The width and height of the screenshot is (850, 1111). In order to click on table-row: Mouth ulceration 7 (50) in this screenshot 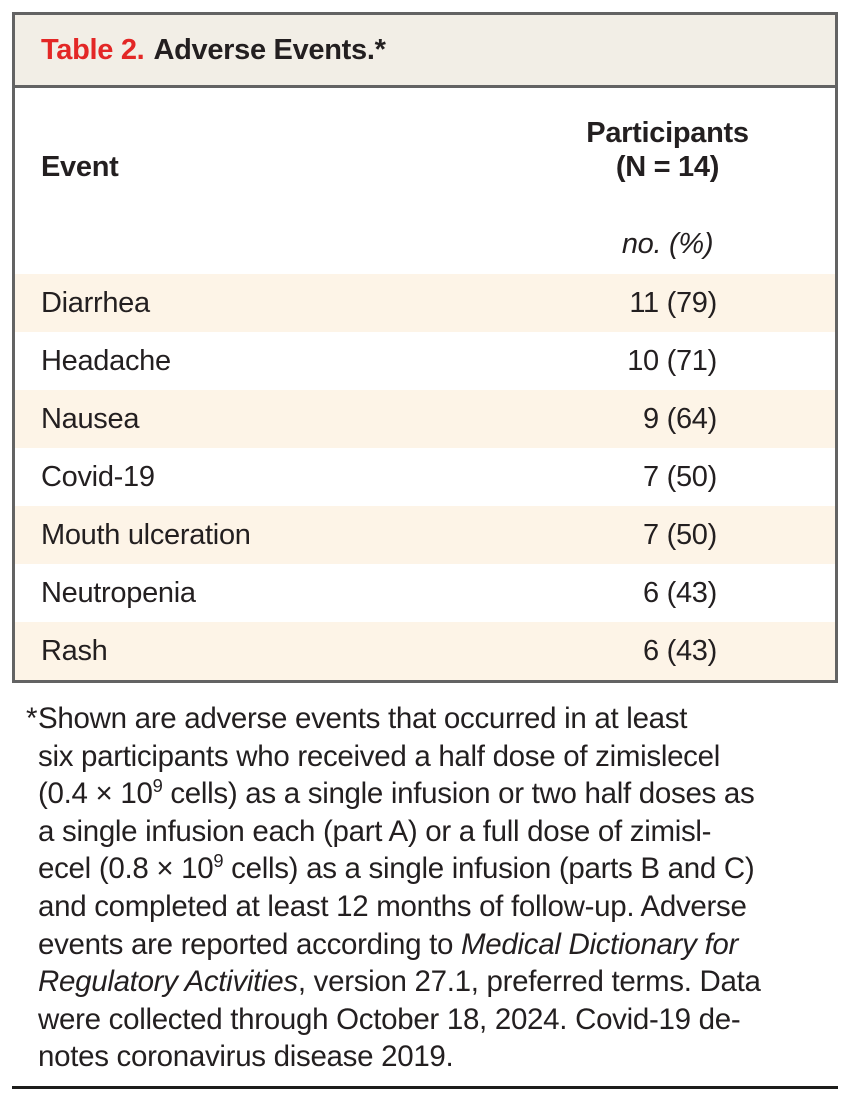, I will do `click(425, 535)`.